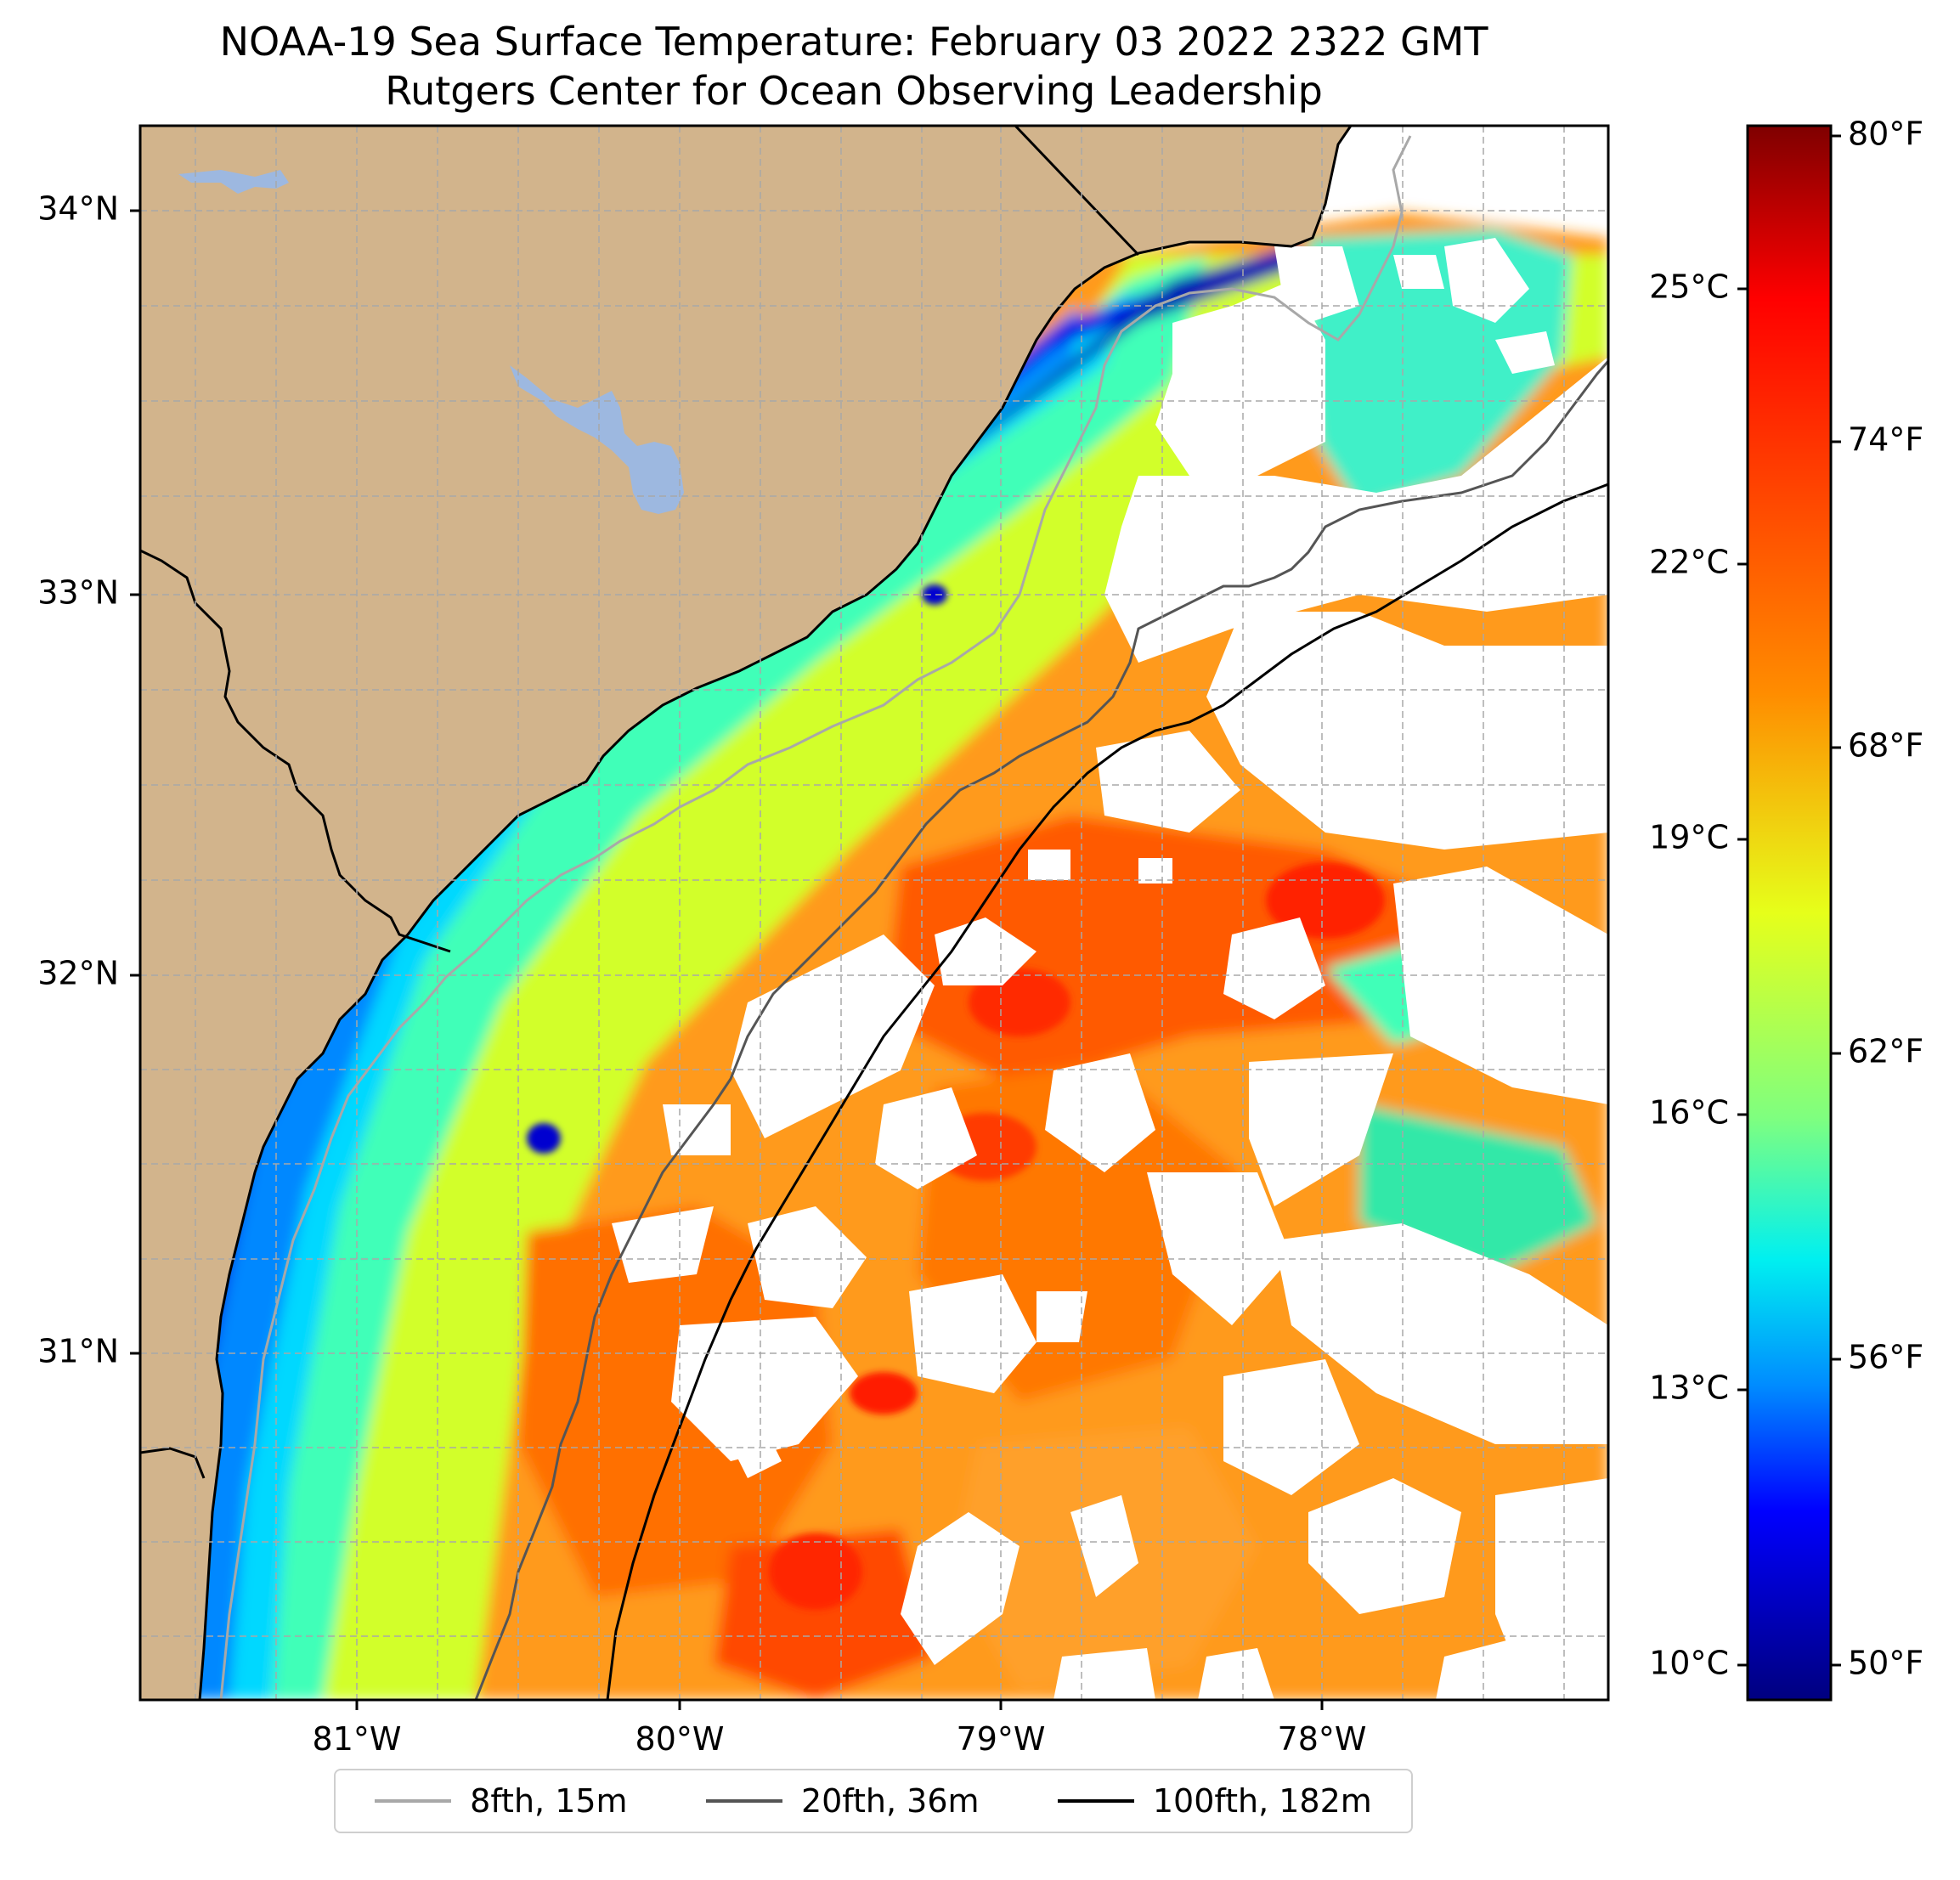 This screenshot has width=1960, height=1880. What do you see at coordinates (1689, 287) in the screenshot?
I see `colorbar-label-25c: 25°C` at bounding box center [1689, 287].